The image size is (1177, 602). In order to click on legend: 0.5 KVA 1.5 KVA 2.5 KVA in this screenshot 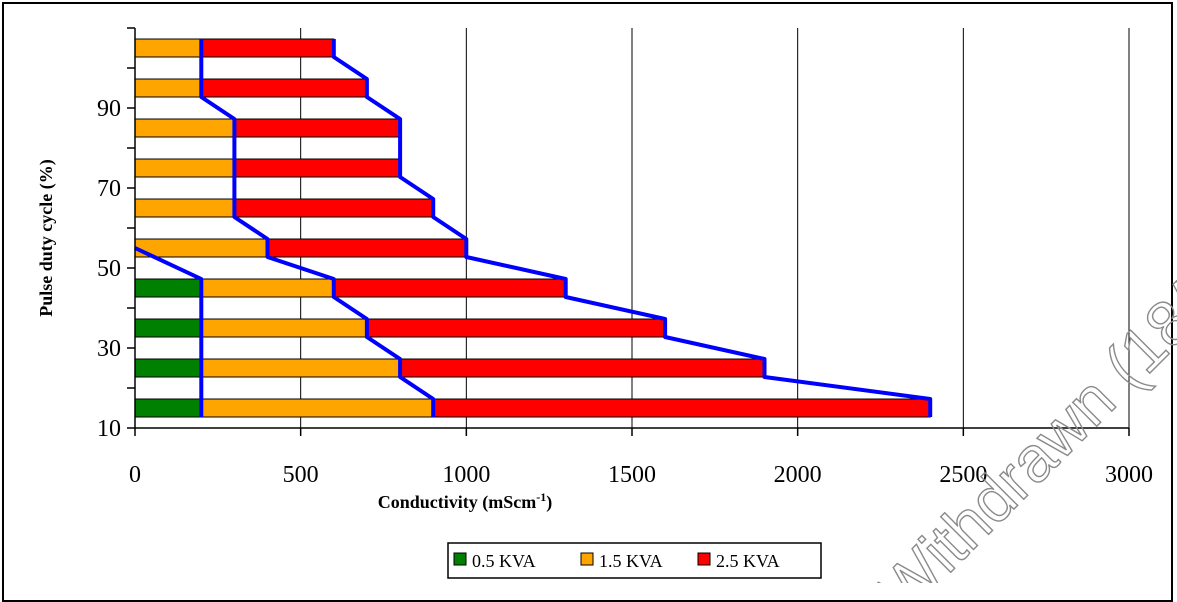, I will do `click(634, 560)`.